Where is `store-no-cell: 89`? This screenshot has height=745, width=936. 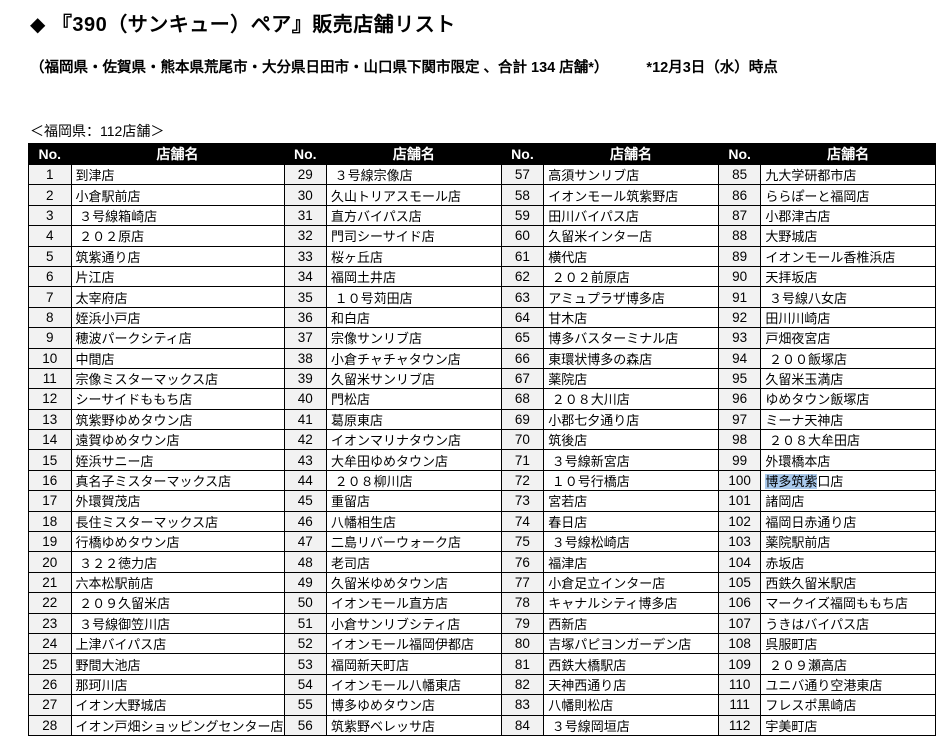 store-no-cell: 89 is located at coordinates (739, 256).